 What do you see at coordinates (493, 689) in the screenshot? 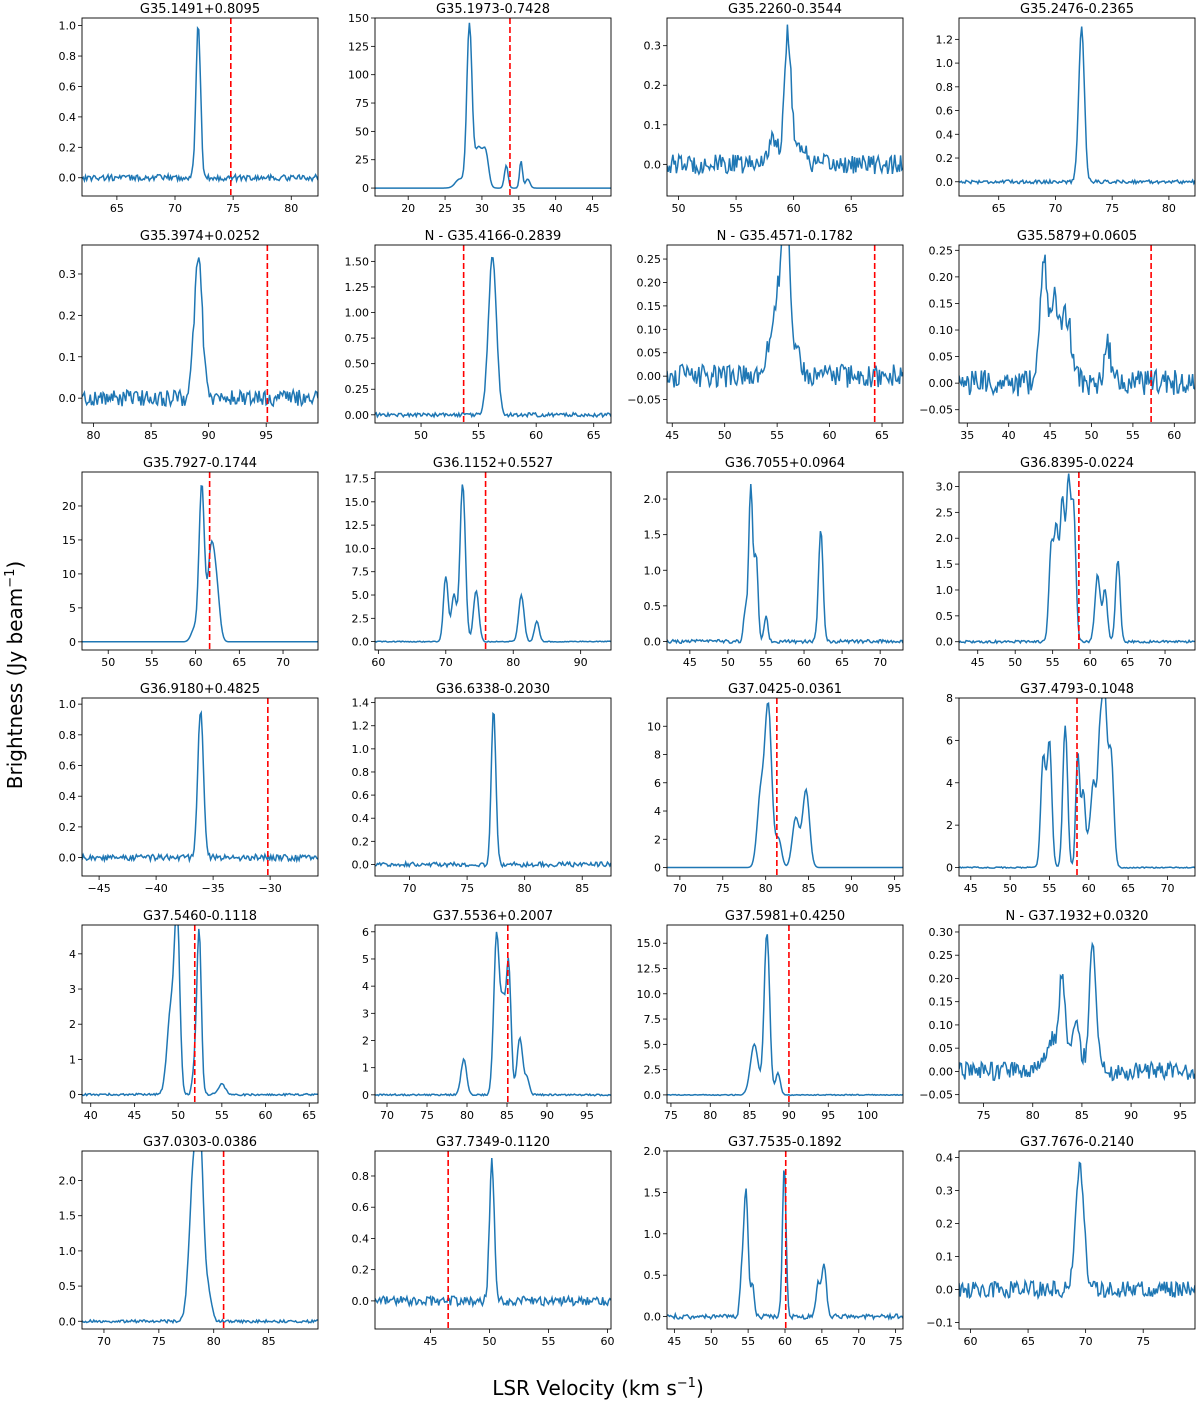
I see `panel-title: G36.6338-0.2030` at bounding box center [493, 689].